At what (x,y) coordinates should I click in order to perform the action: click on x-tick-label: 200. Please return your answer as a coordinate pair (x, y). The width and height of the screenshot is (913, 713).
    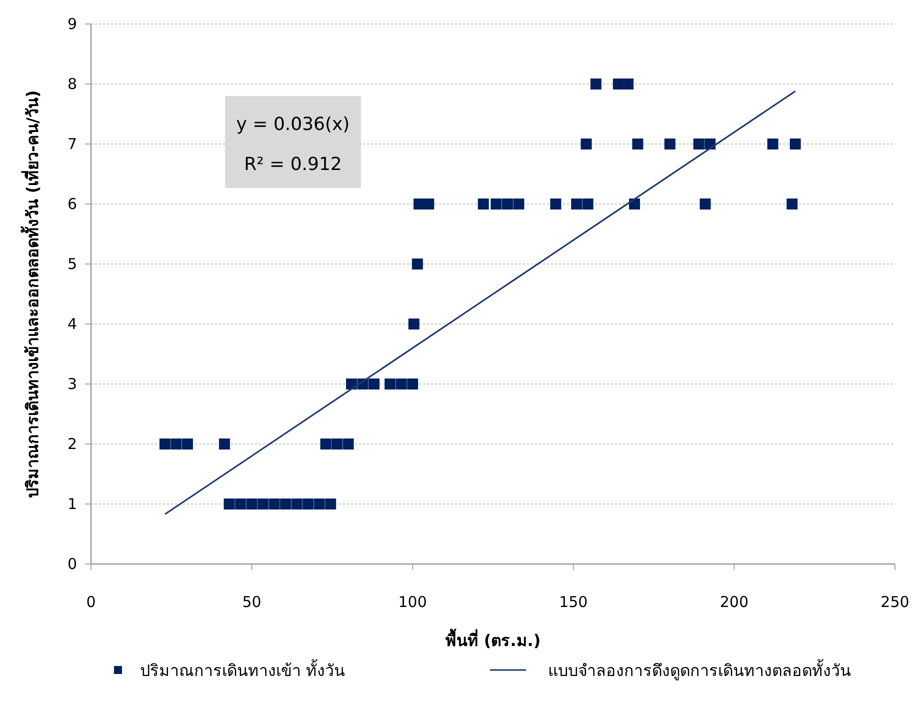
    Looking at the image, I should click on (734, 602).